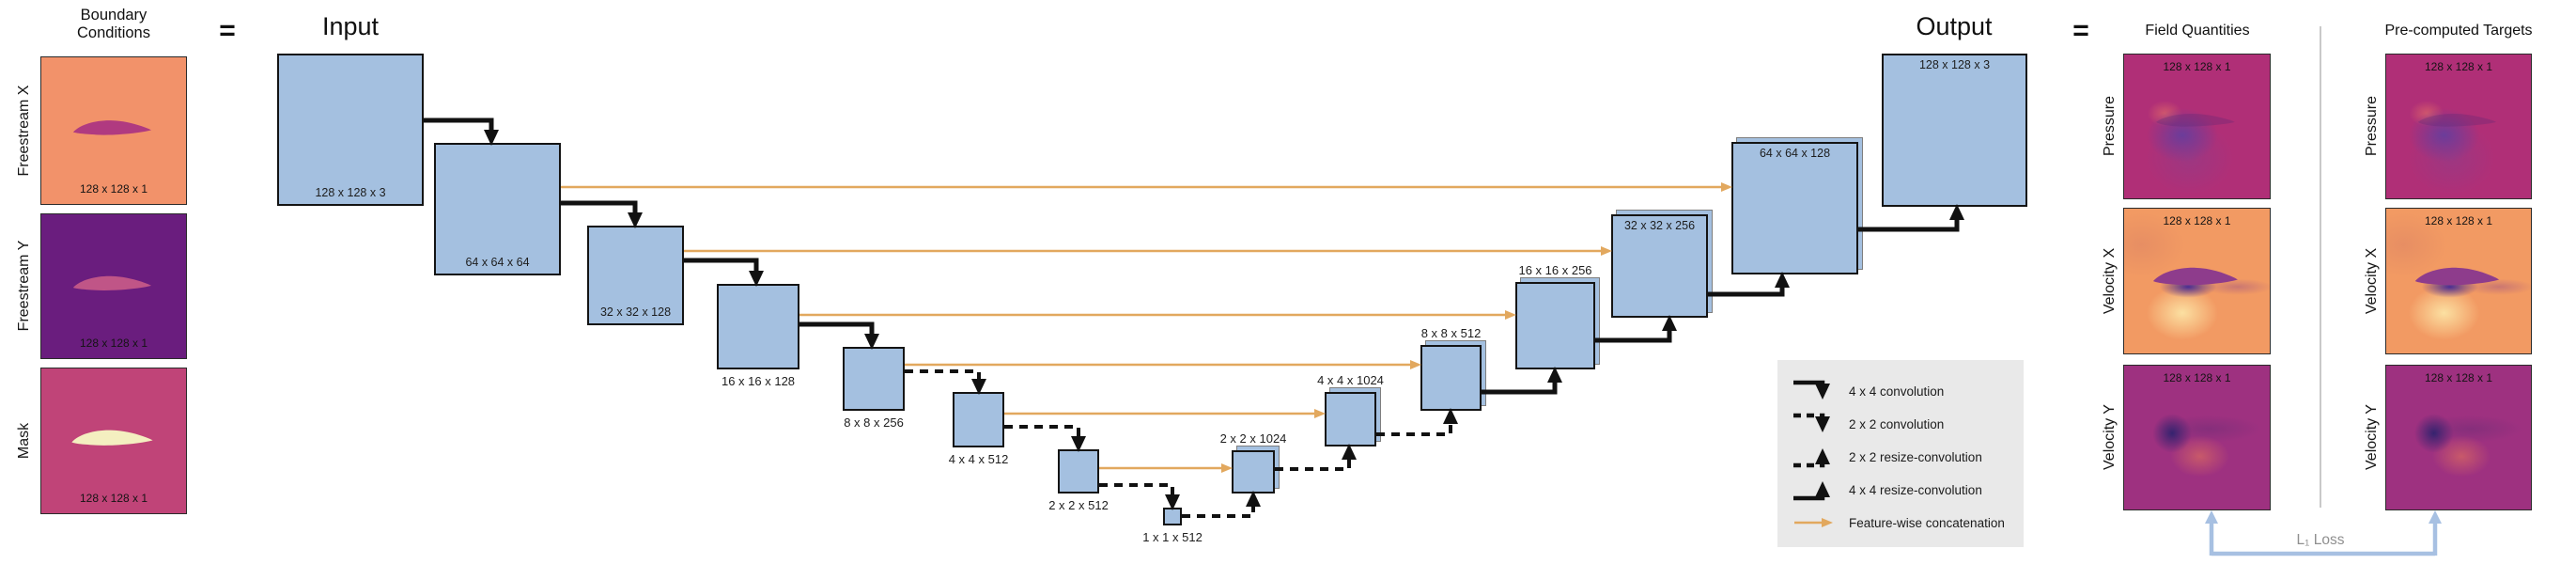  What do you see at coordinates (1812, 458) in the screenshot?
I see `legend-dashed-up-arrow-icon` at bounding box center [1812, 458].